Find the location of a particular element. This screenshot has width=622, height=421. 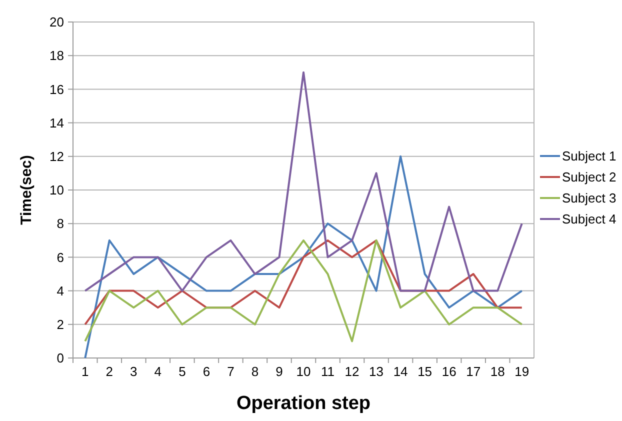

y-tick-label: 12 is located at coordinates (57, 156).